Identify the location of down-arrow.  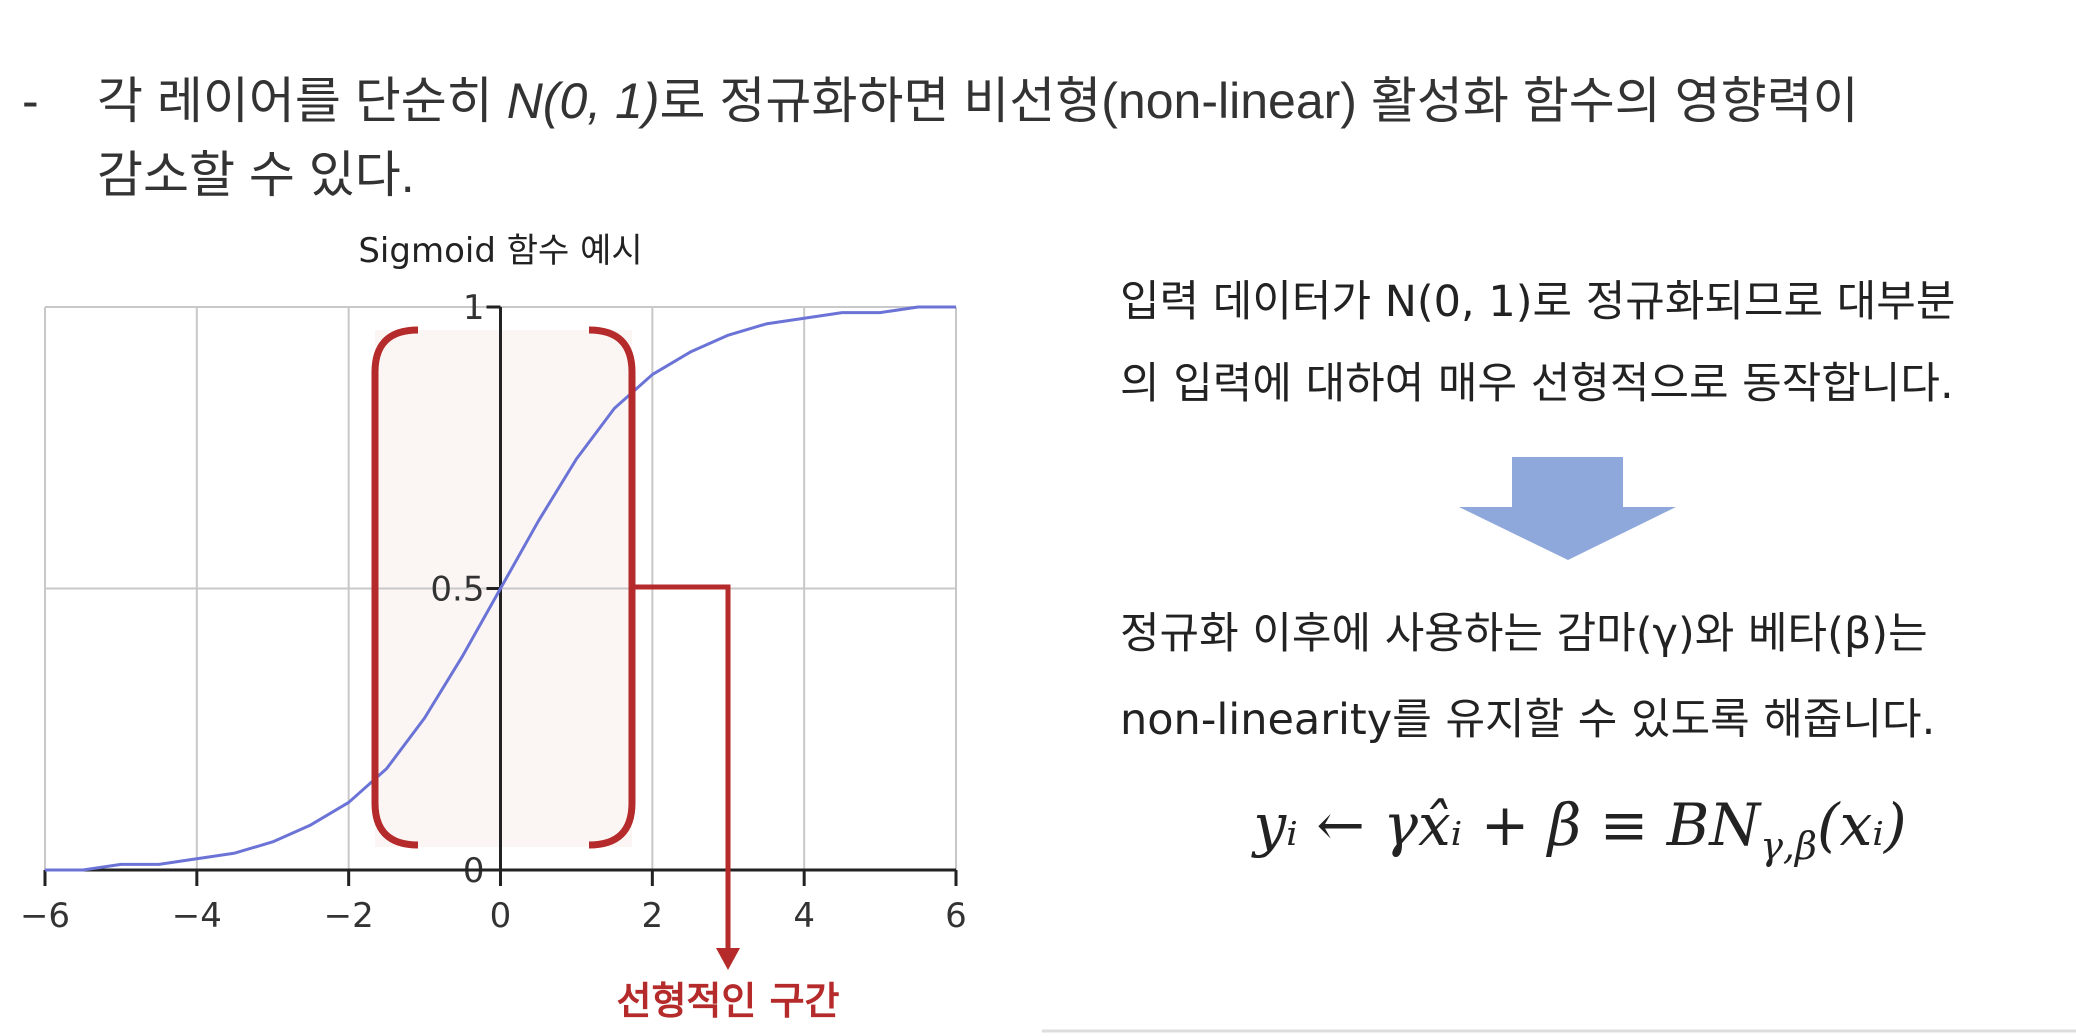
(1567, 508).